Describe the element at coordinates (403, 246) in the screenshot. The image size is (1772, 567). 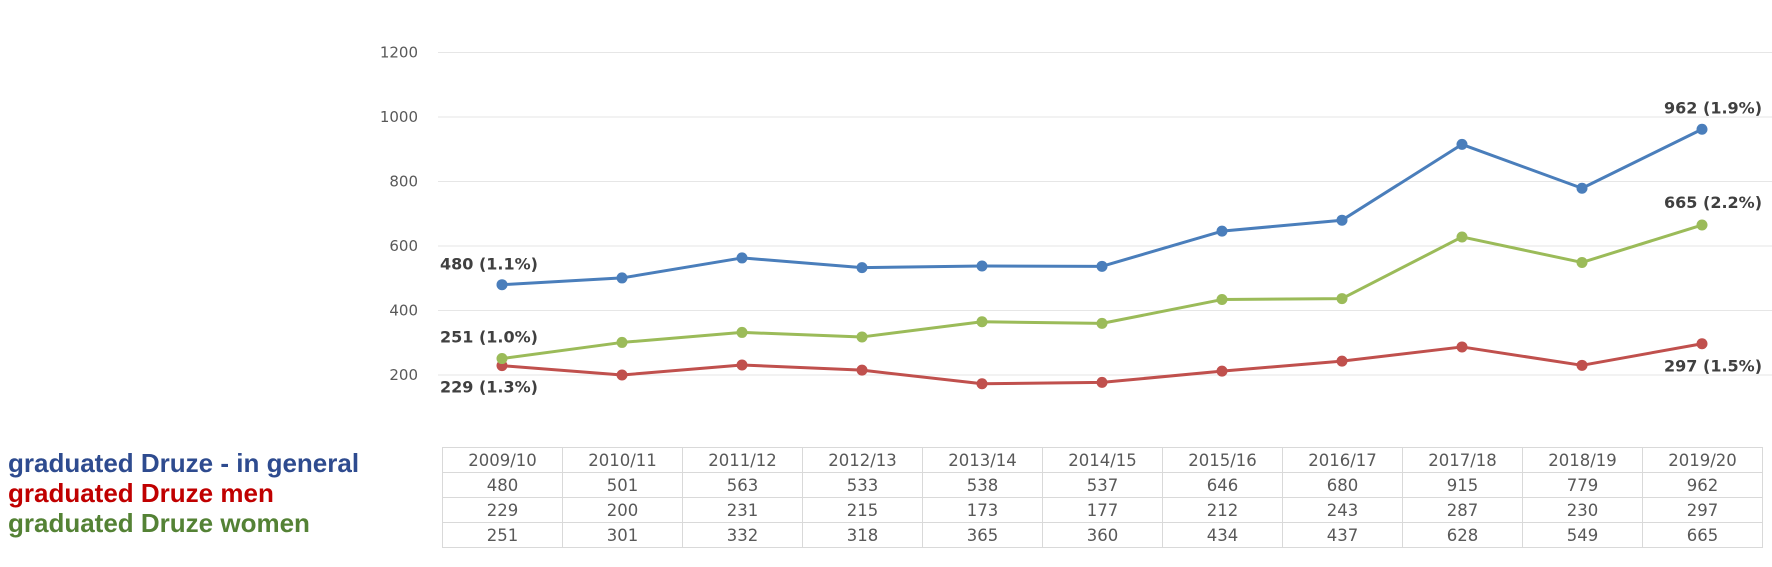
I see `y-tick-label: 600` at that location.